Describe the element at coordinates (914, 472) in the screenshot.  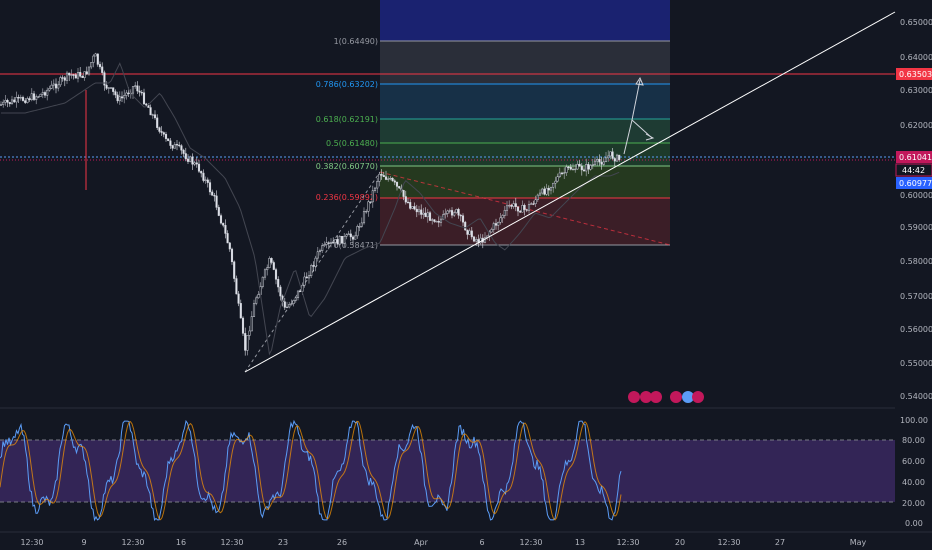
I see `rsi-axis: 100.00 80.00 60.00 40.00 20.00 0.00` at that location.